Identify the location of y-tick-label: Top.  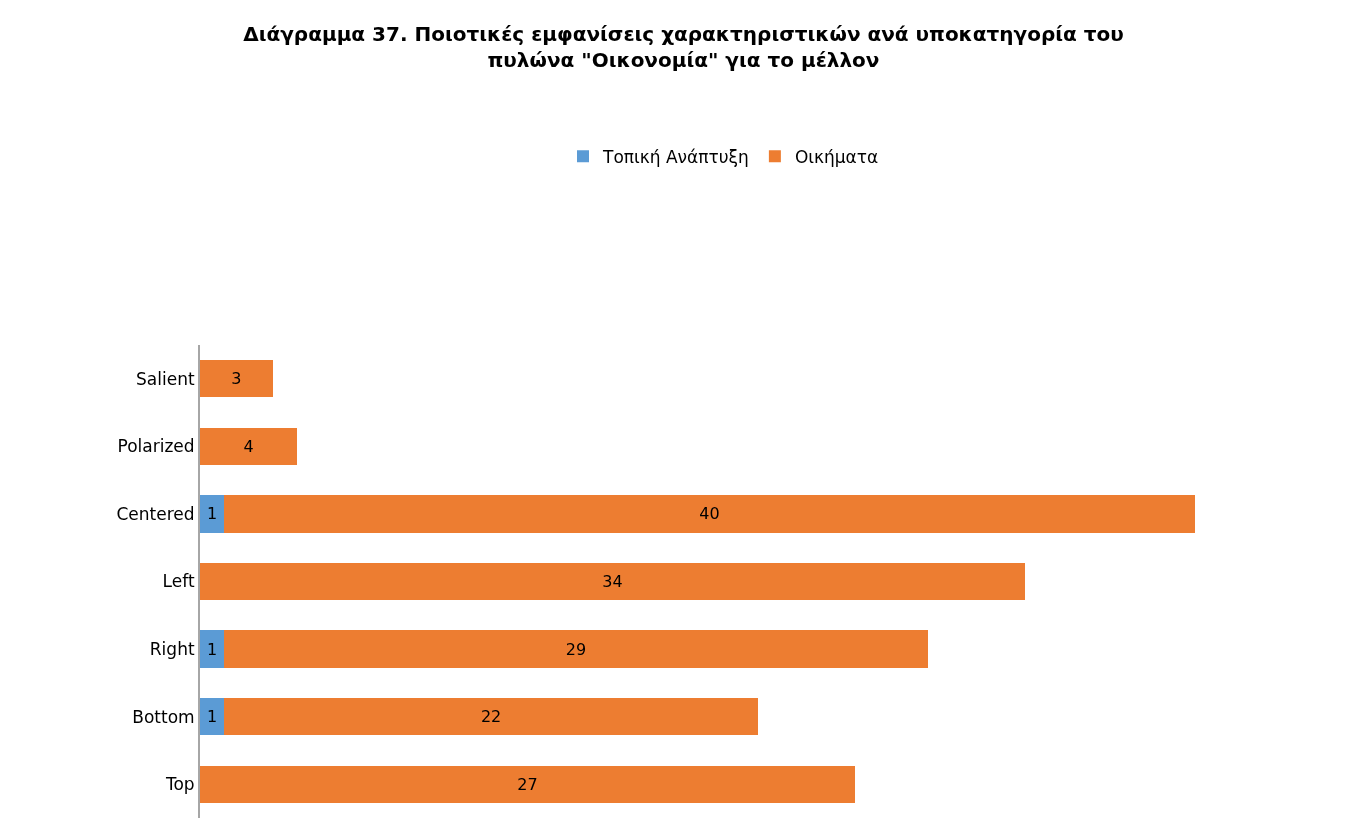
(179, 784).